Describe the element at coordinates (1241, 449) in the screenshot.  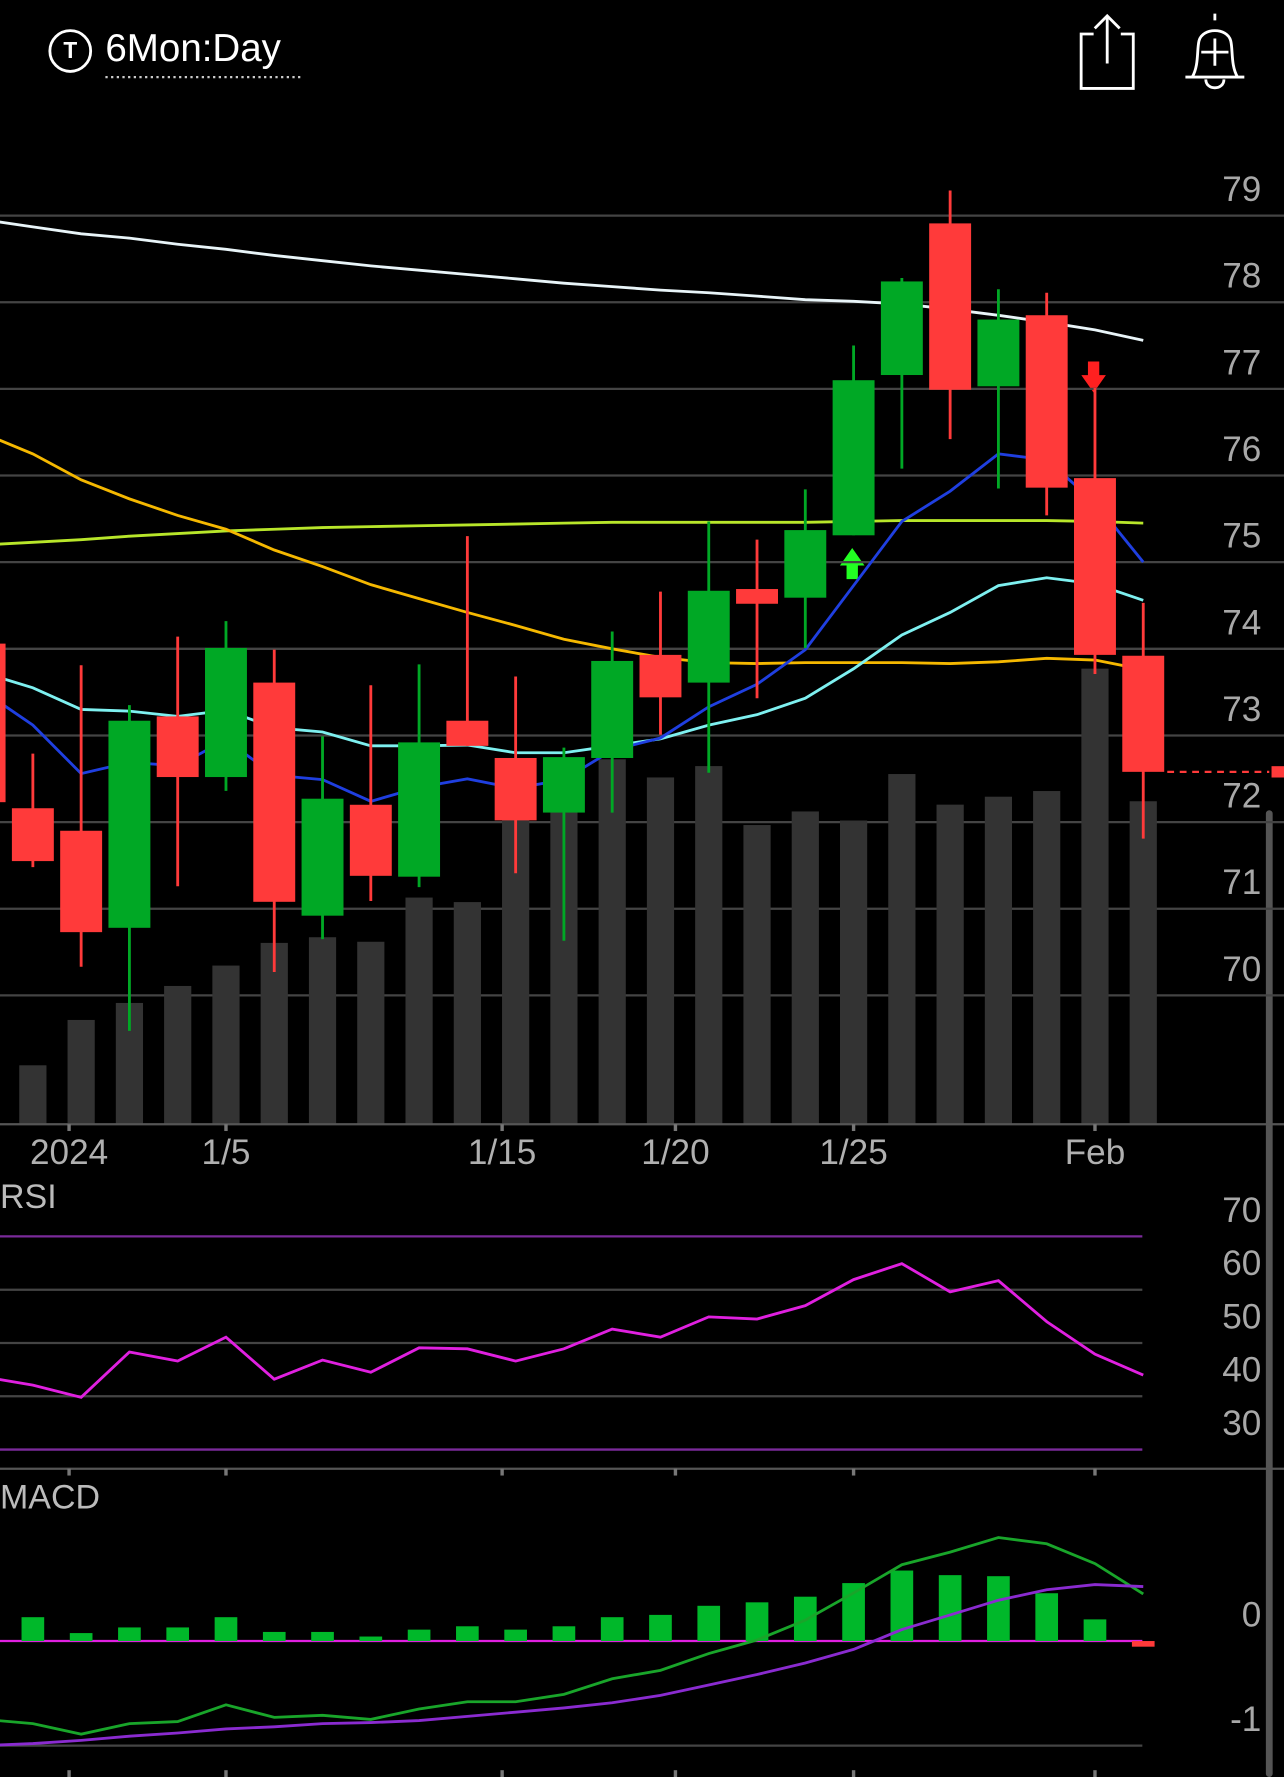
I see `y-tick-label: 76` at that location.